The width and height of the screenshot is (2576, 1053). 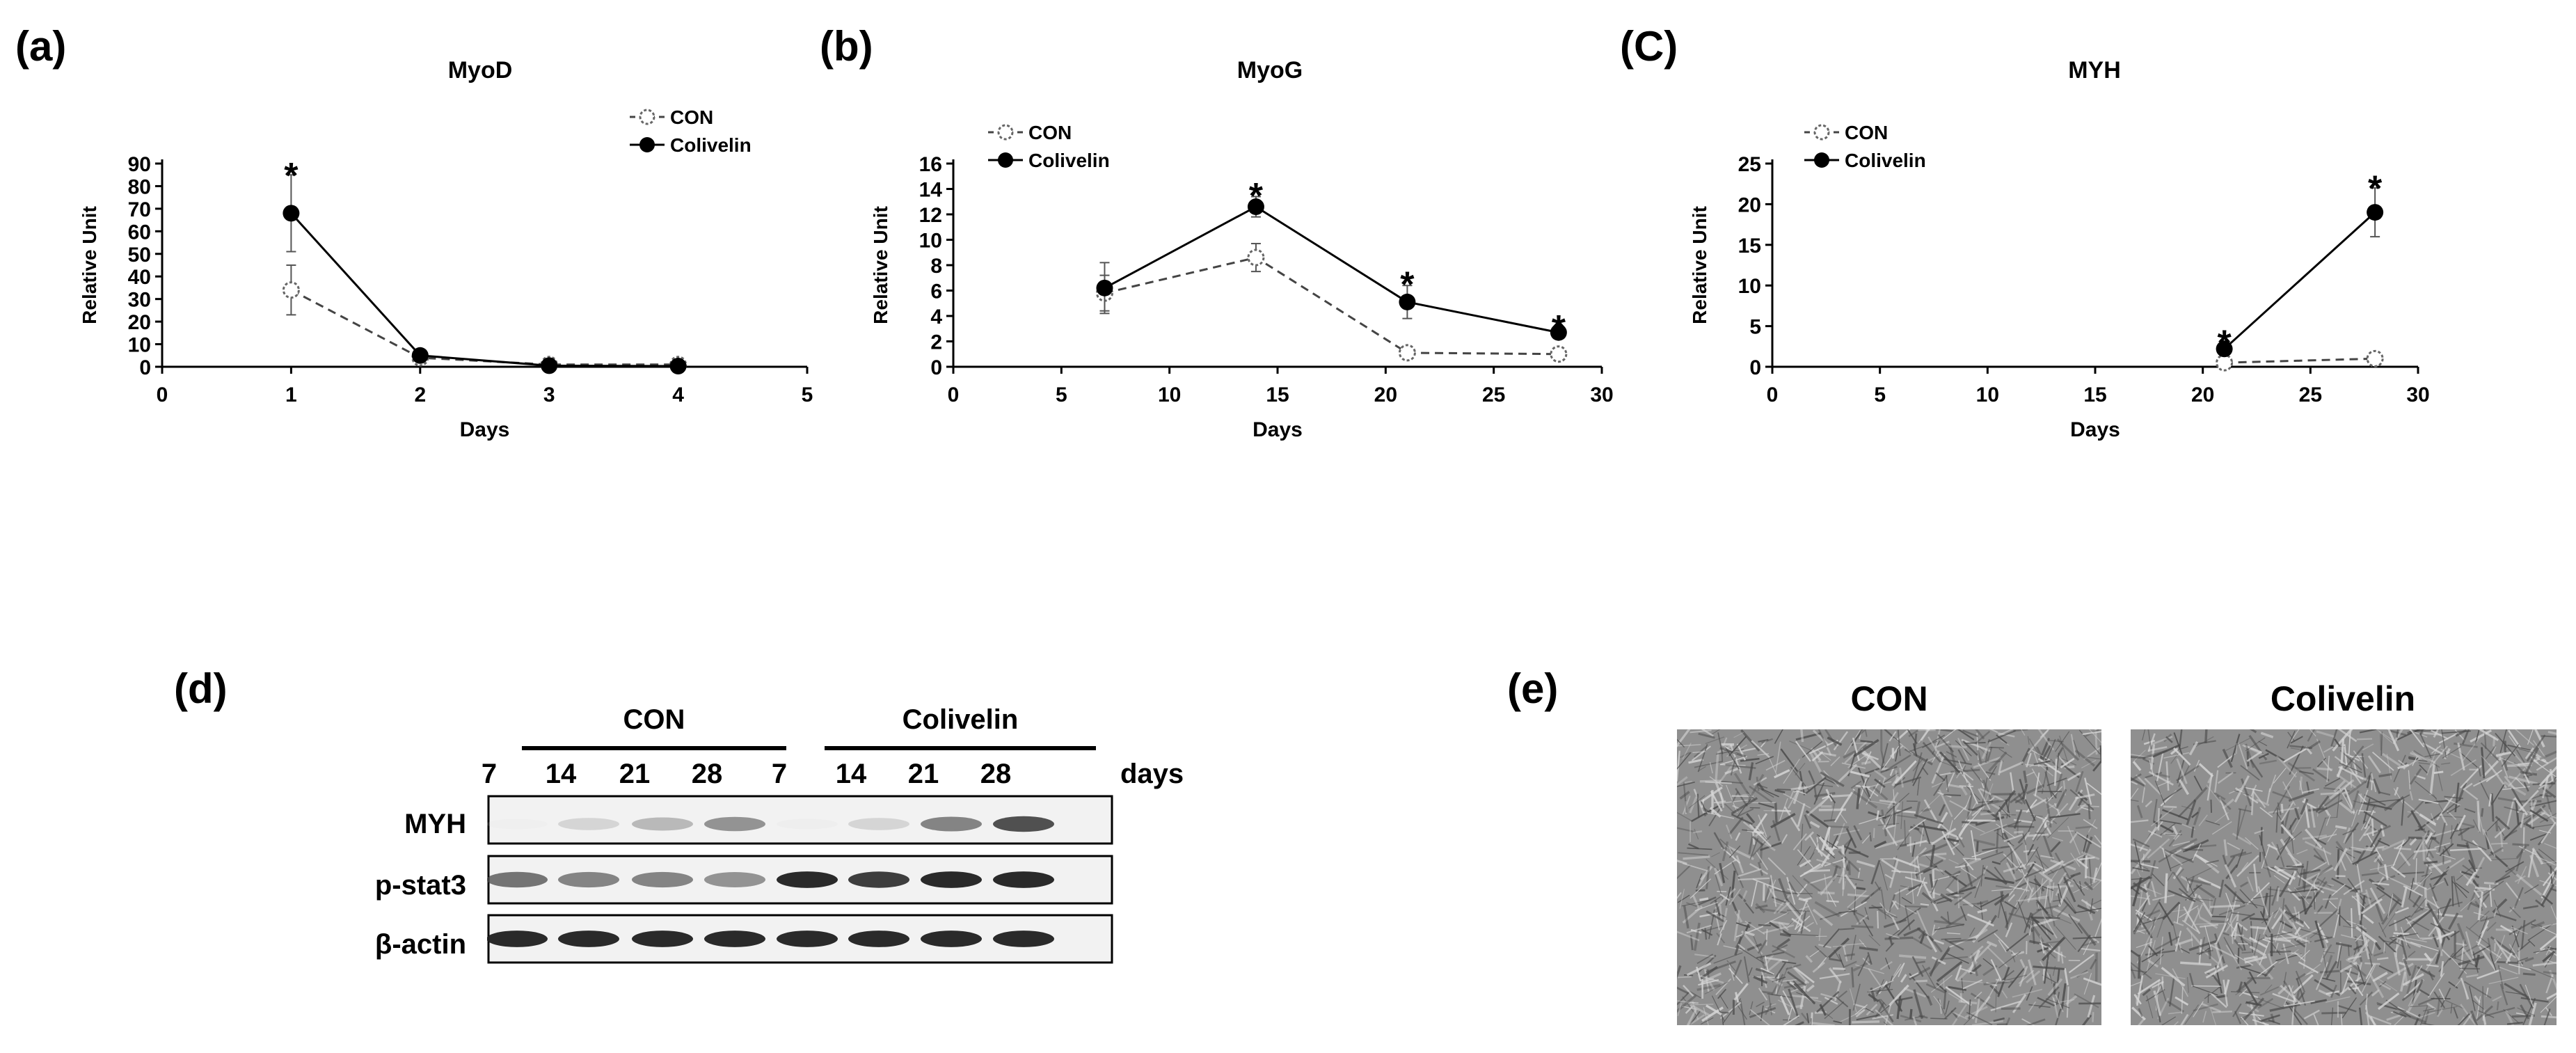 I want to click on chart-title: MyoG, so click(x=1270, y=70).